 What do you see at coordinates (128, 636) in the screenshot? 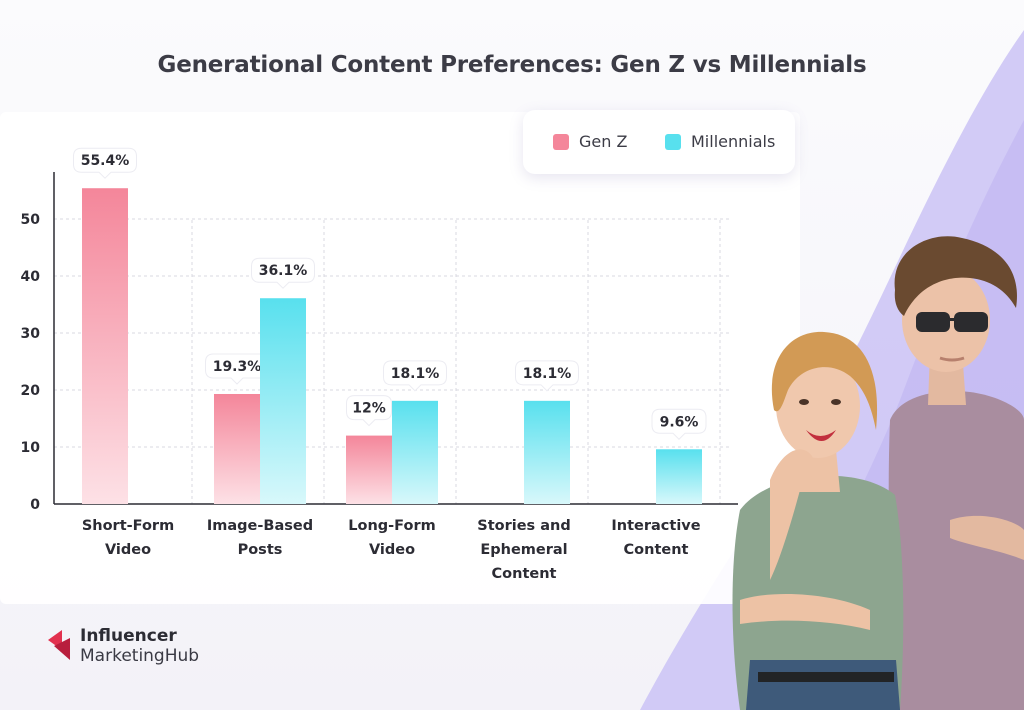
I see `brand-name-line1: Influencer` at bounding box center [128, 636].